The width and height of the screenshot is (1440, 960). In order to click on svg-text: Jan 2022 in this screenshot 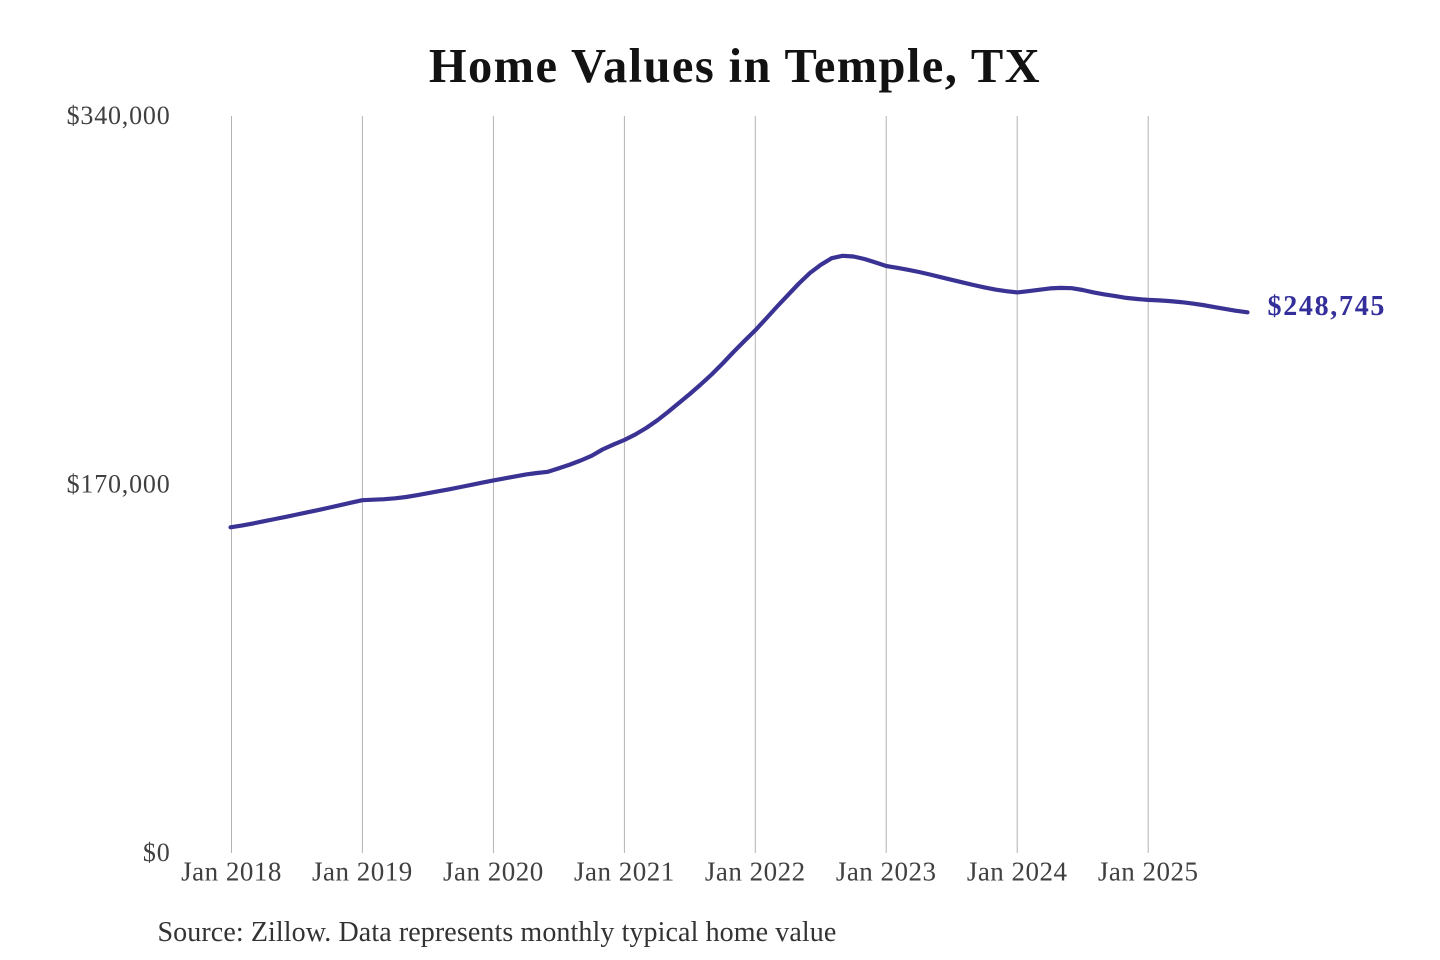, I will do `click(755, 872)`.